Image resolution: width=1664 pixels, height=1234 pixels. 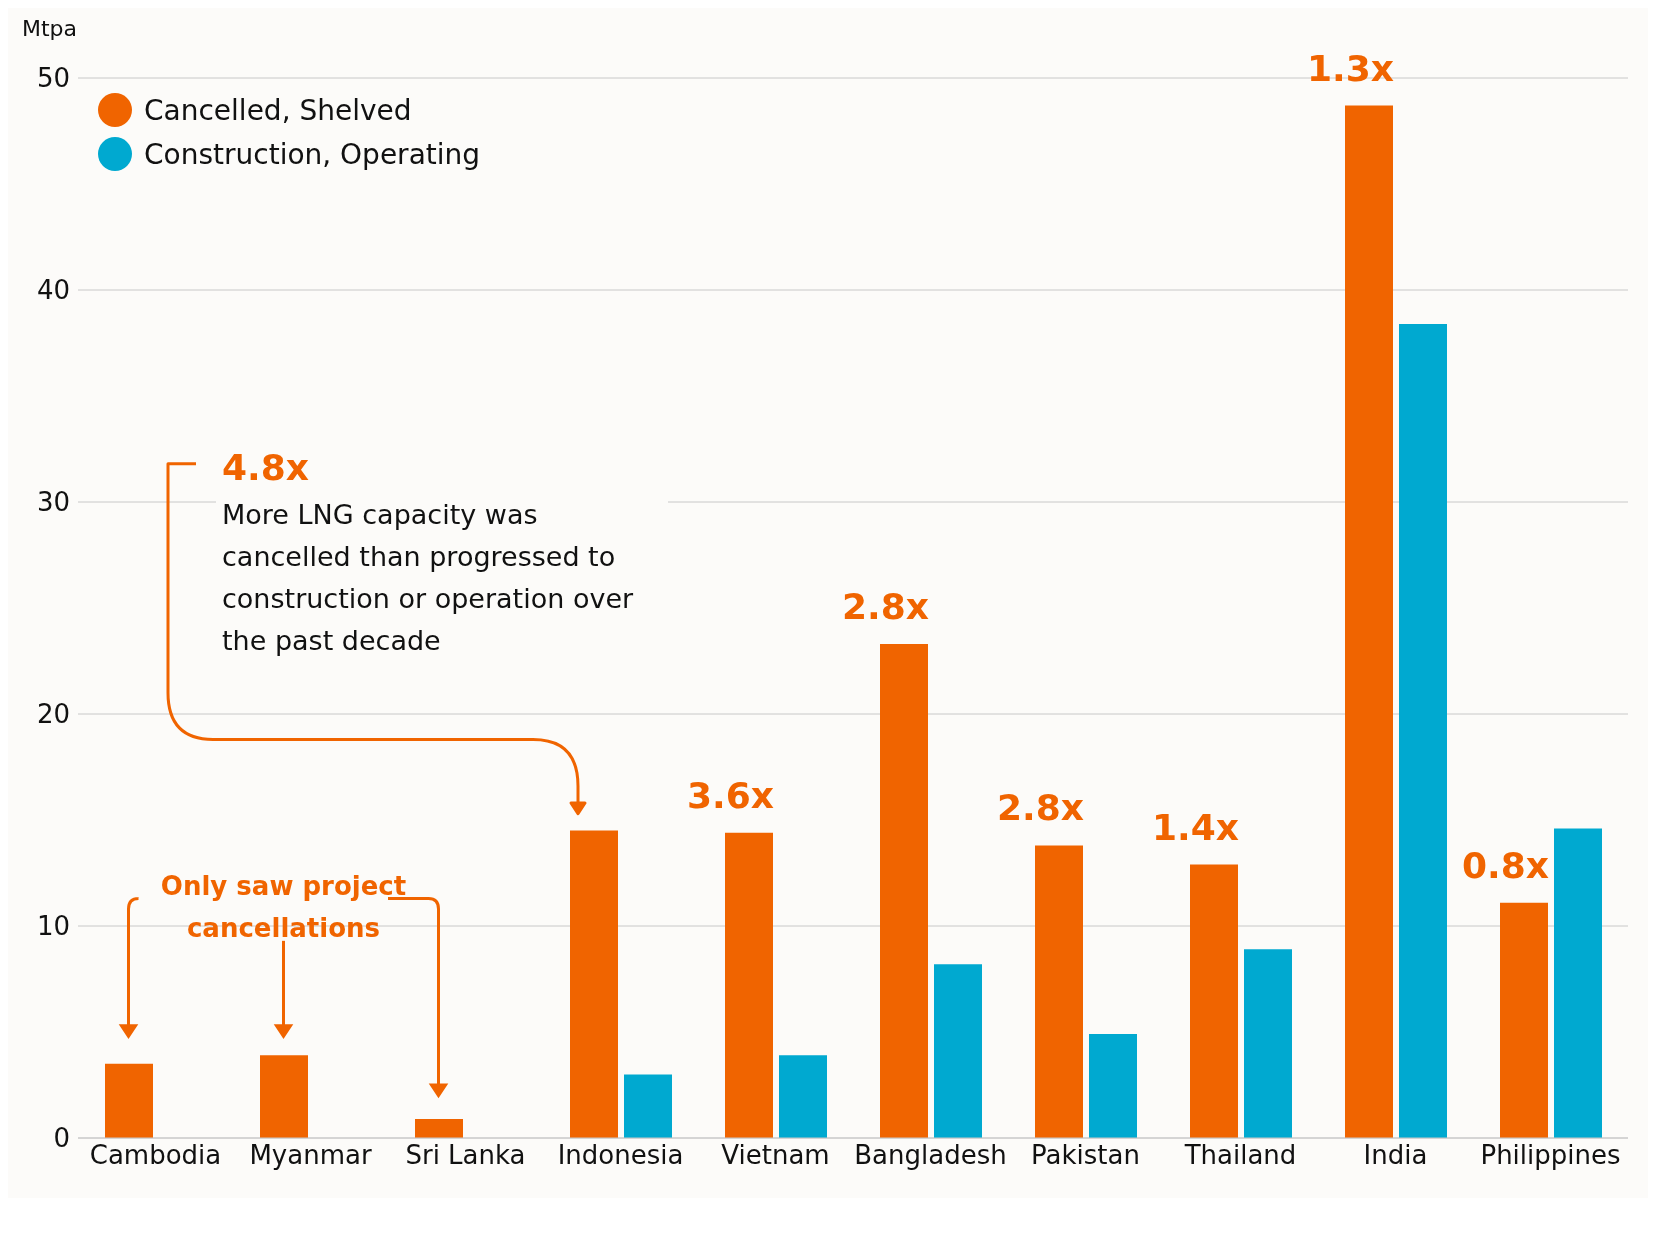 What do you see at coordinates (1085, 1155) in the screenshot?
I see `x-tick-label: Pakistan` at bounding box center [1085, 1155].